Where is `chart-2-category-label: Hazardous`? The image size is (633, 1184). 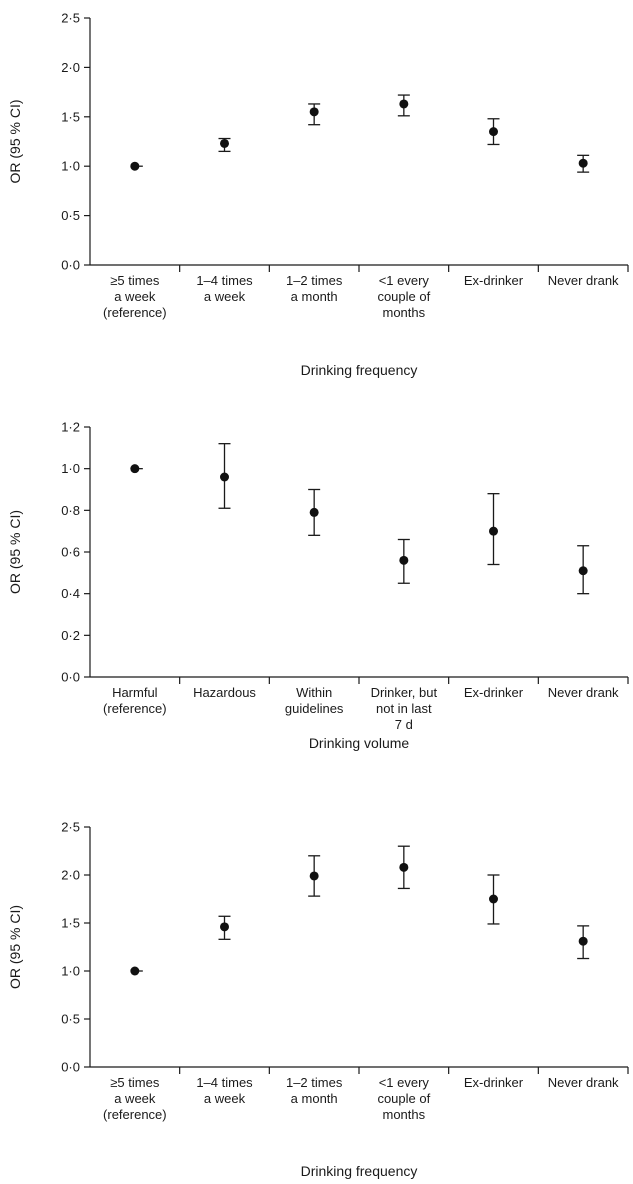
chart-2-category-label: Hazardous is located at coordinates (224, 692).